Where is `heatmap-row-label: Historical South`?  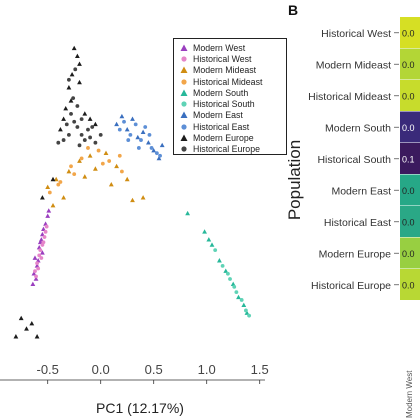
heatmap-row-label: Historical South is located at coordinates (354, 160).